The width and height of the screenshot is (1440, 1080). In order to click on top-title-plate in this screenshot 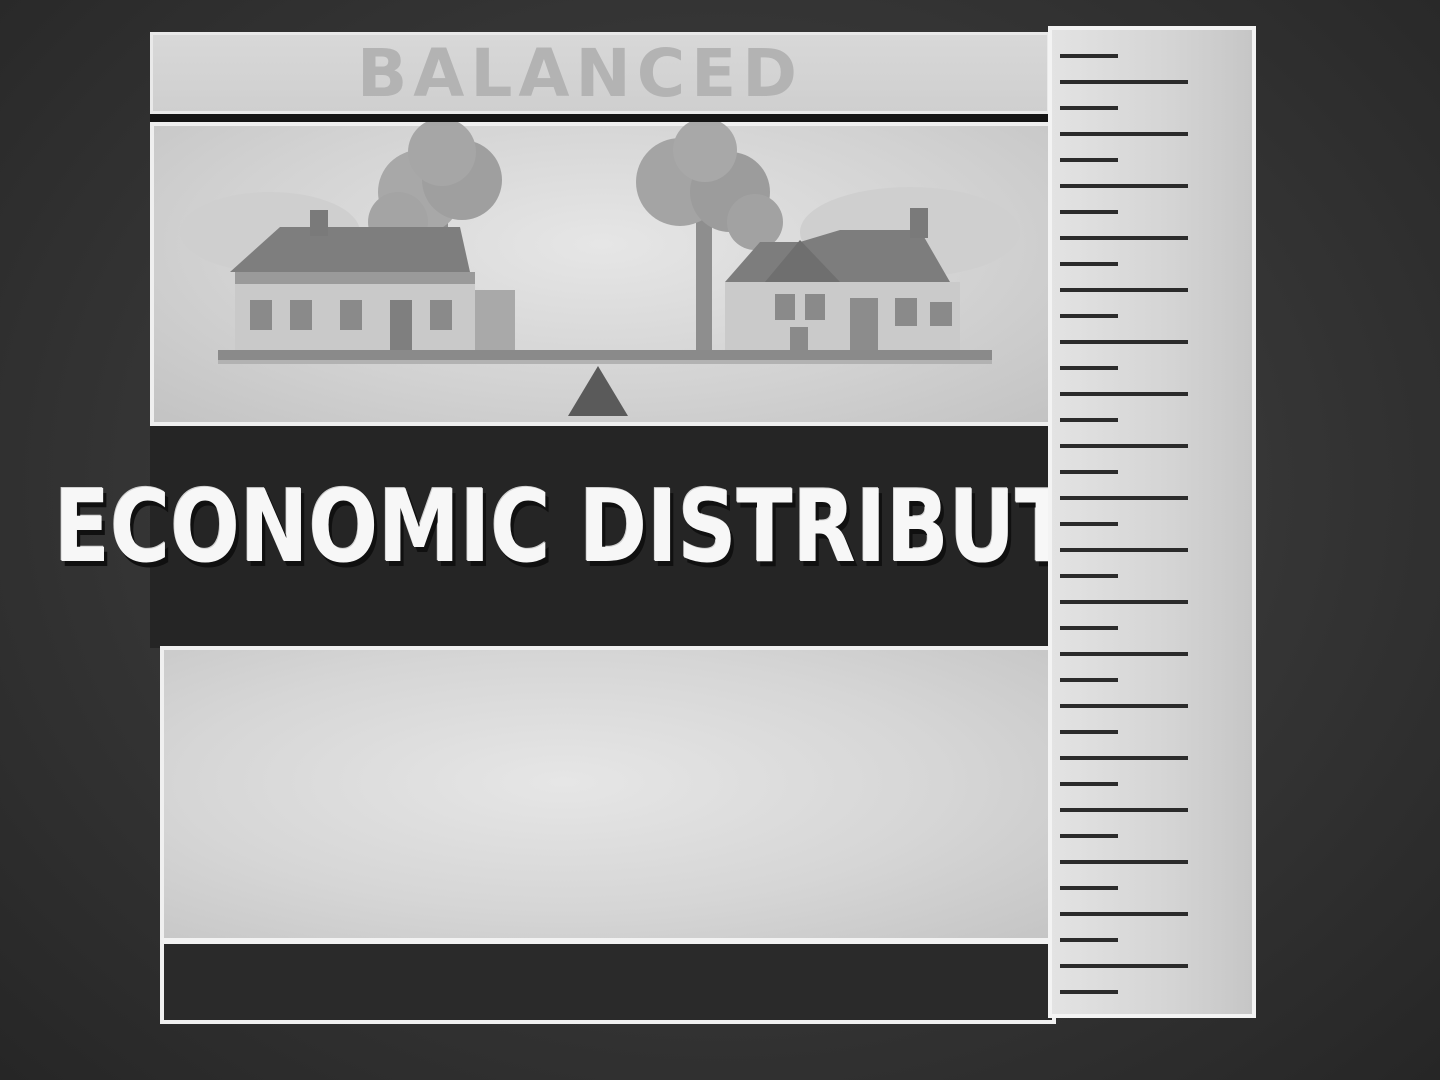, I will do `click(600, 73)`.